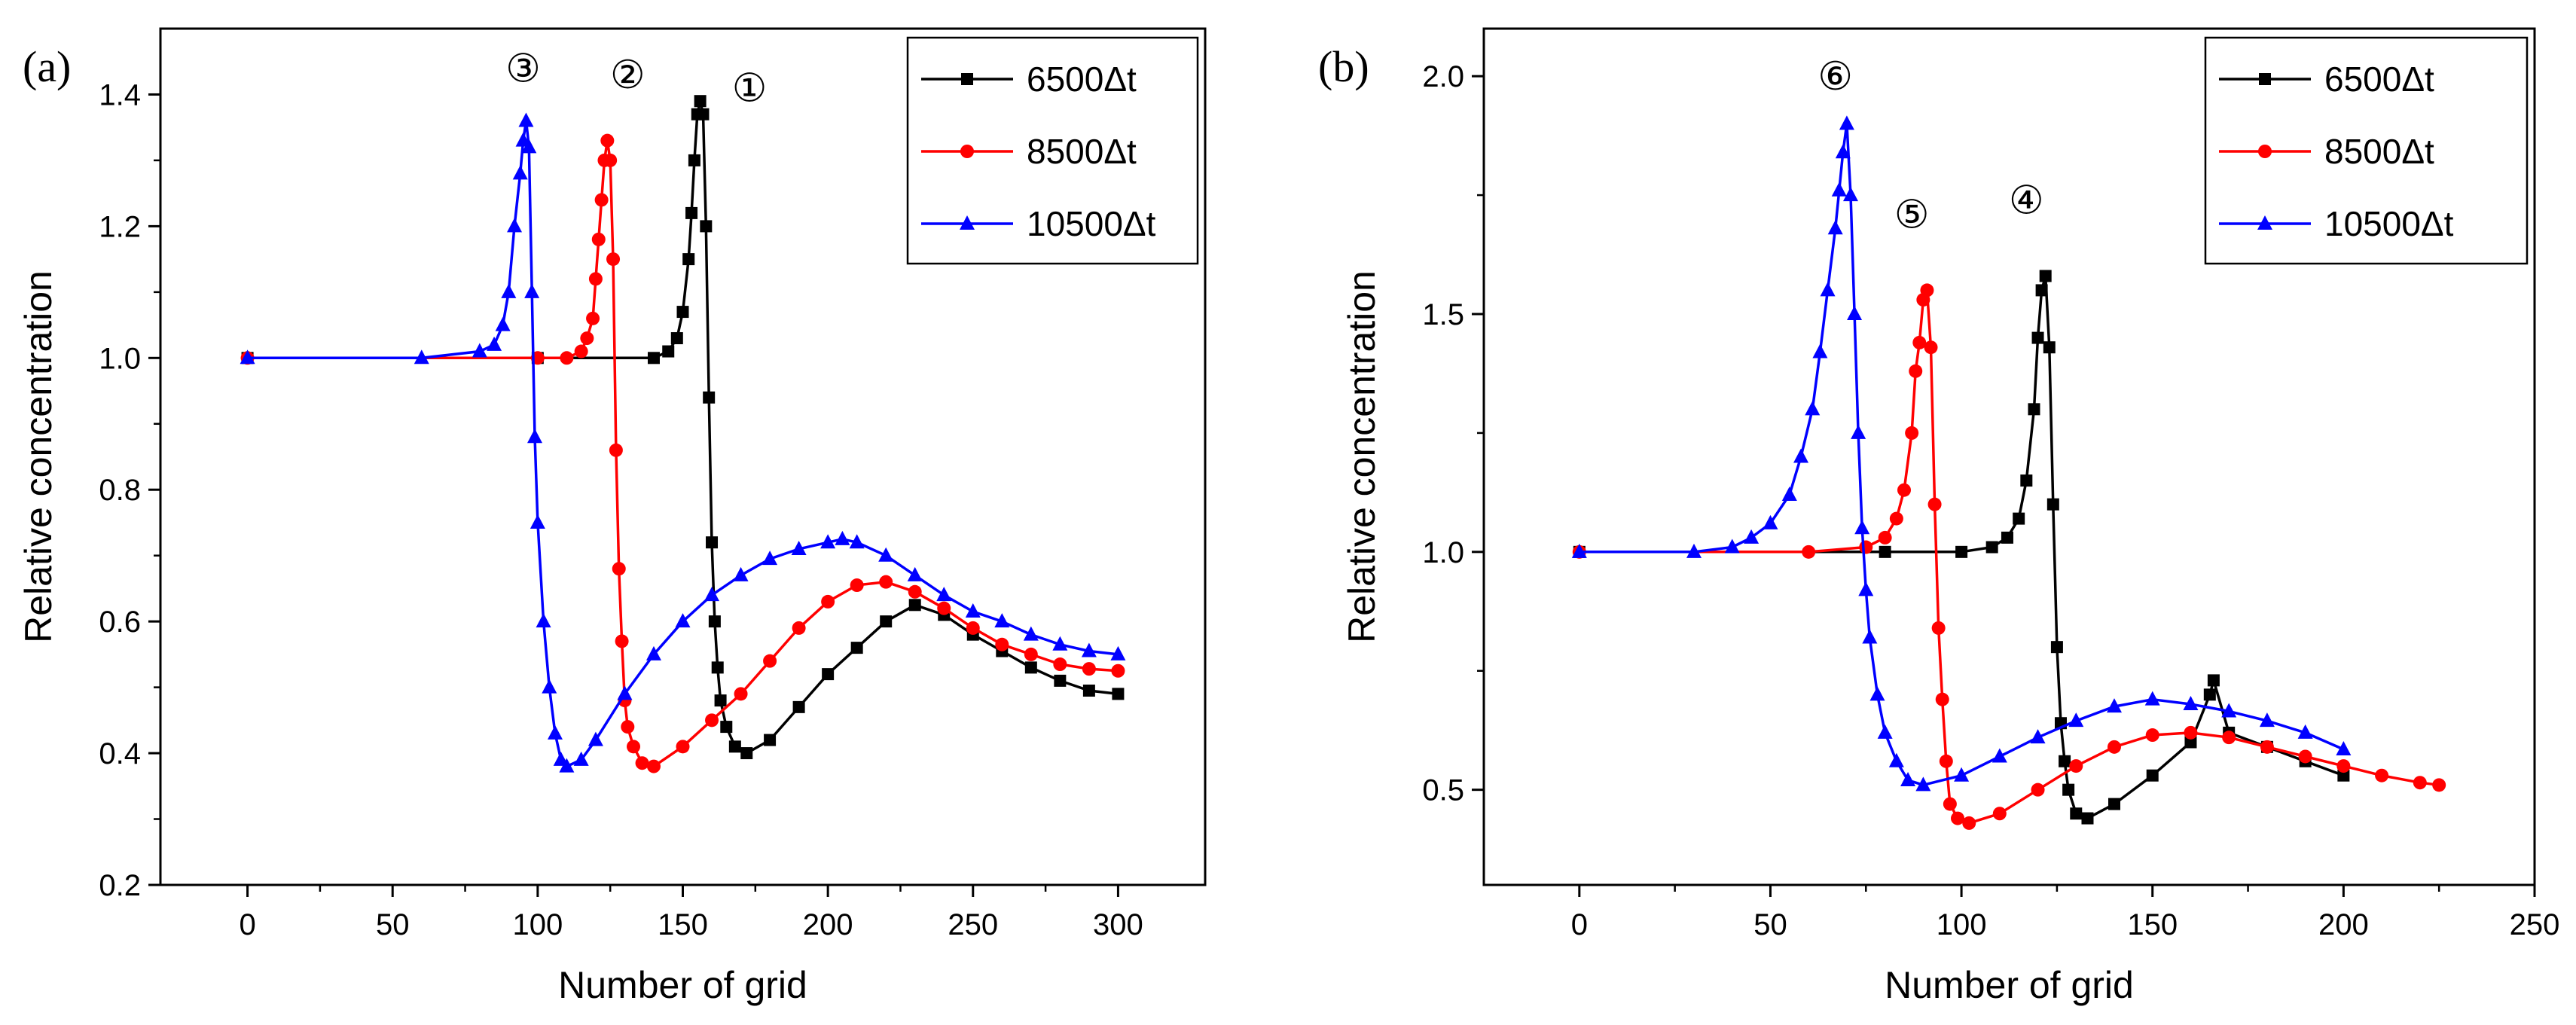 Image resolution: width=2576 pixels, height=1025 pixels. Describe the element at coordinates (523, 68) in the screenshot. I see `peak-annotation: ③` at that location.